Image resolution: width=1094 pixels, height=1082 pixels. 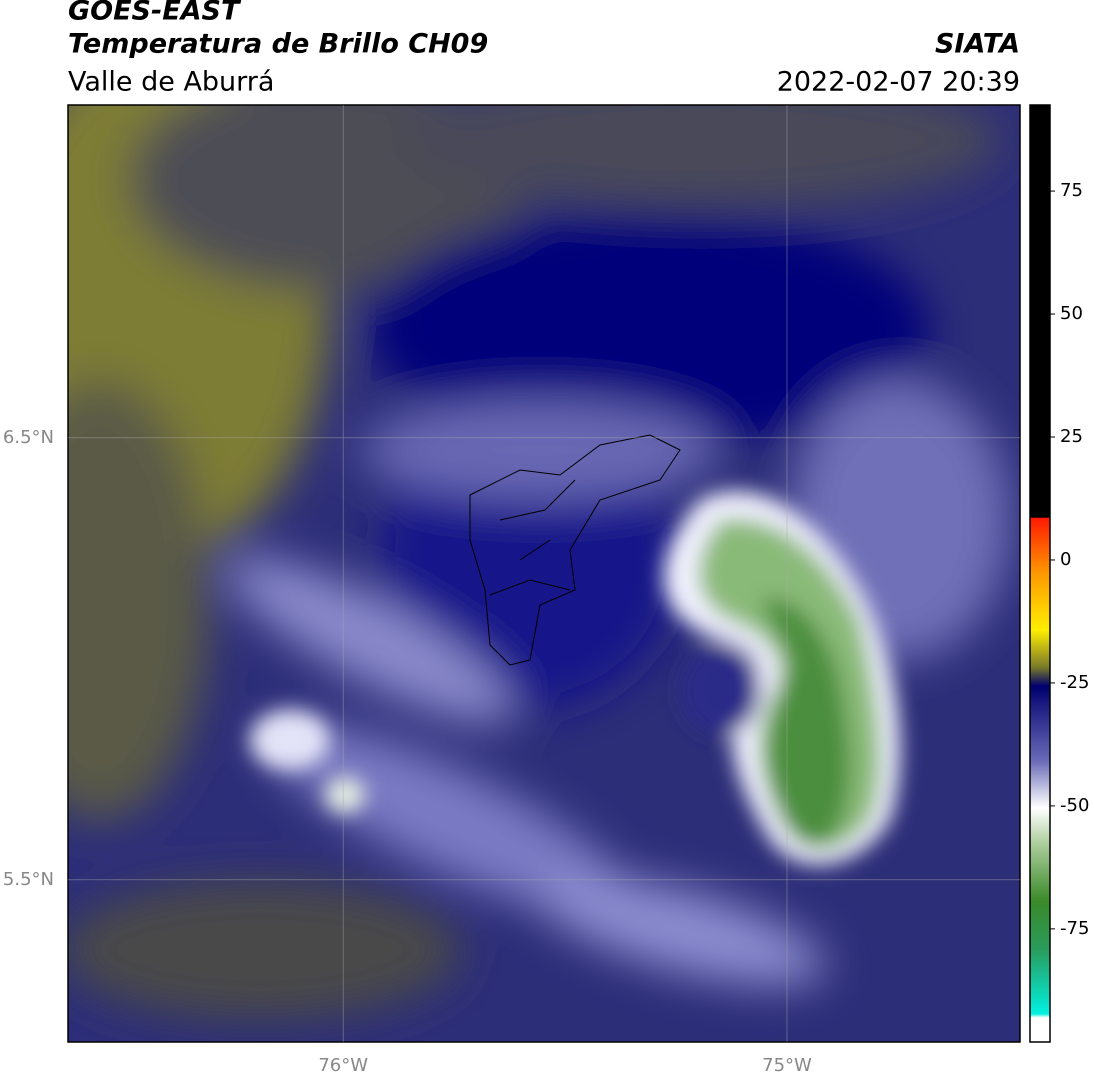 I want to click on datetime: 2022-02-07 20:39, so click(x=898, y=82).